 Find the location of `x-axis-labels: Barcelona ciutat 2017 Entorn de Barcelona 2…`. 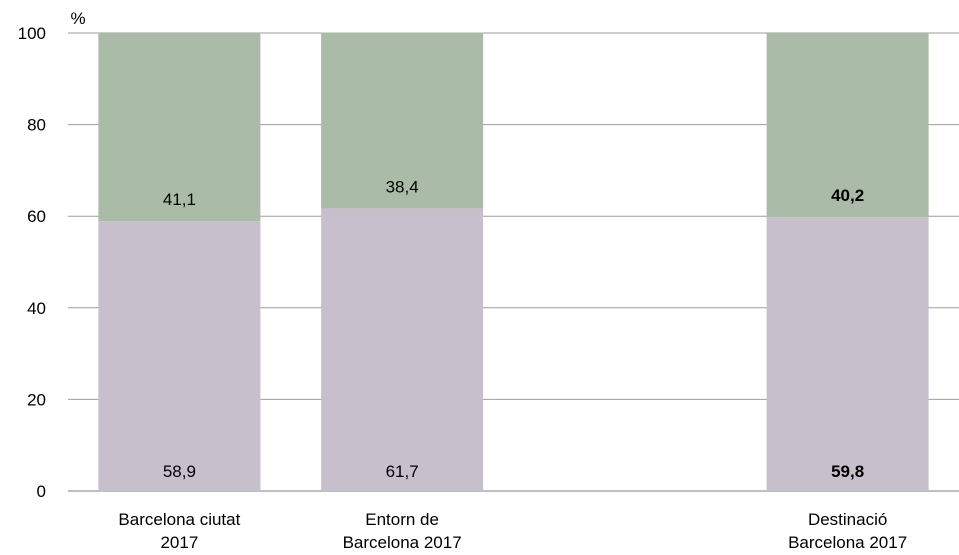

x-axis-labels: Barcelona ciutat 2017 Entorn de Barcelona 2… is located at coordinates (512, 531).